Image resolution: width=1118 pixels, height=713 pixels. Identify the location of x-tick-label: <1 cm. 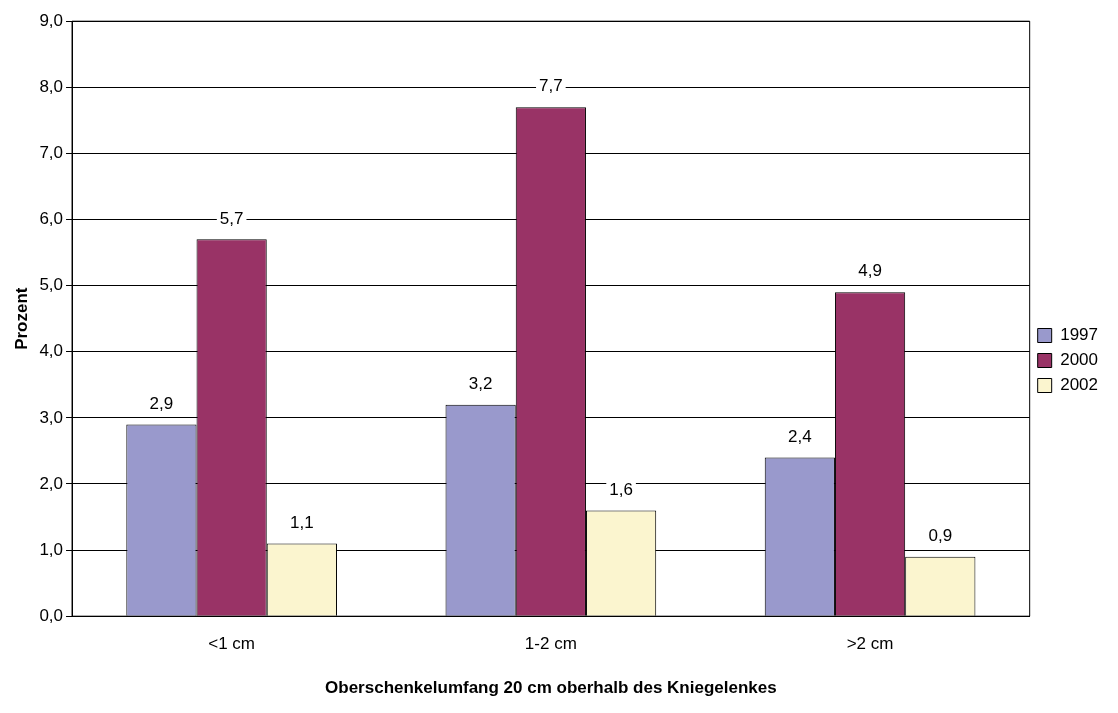
(232, 644).